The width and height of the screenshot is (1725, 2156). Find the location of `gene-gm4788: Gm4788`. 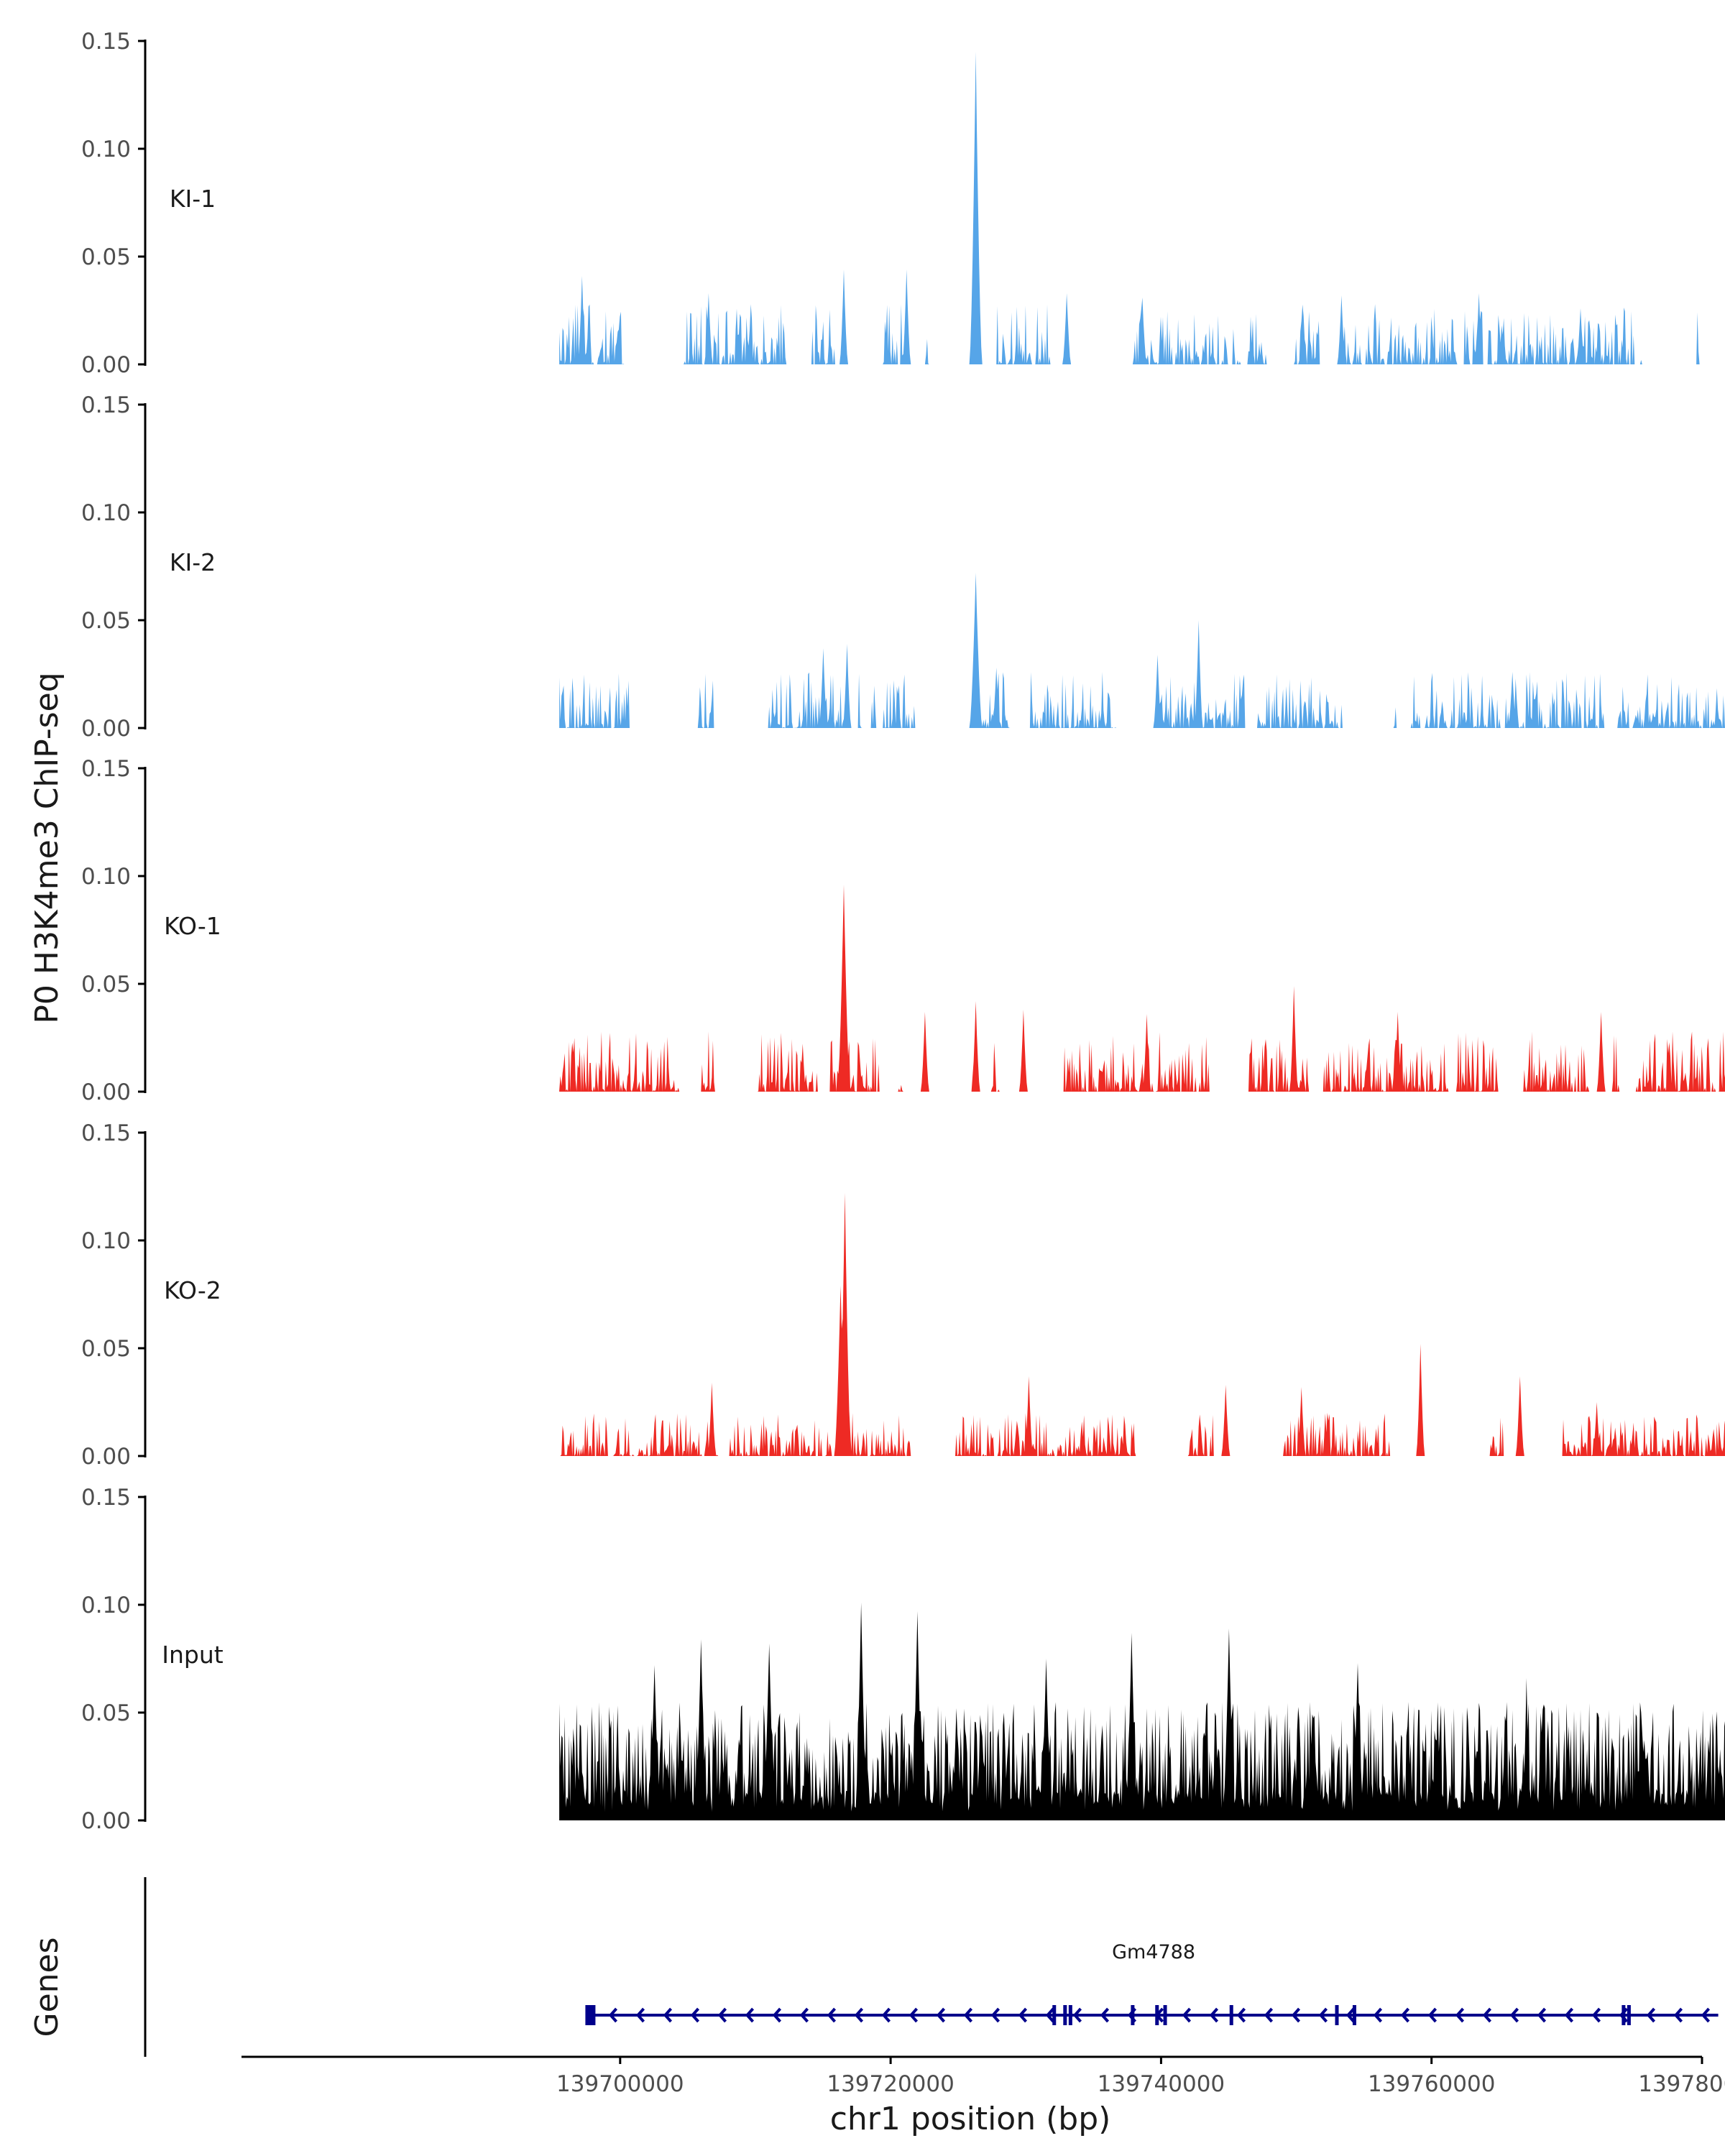

gene-gm4788: Gm4788 is located at coordinates (1152, 1983).